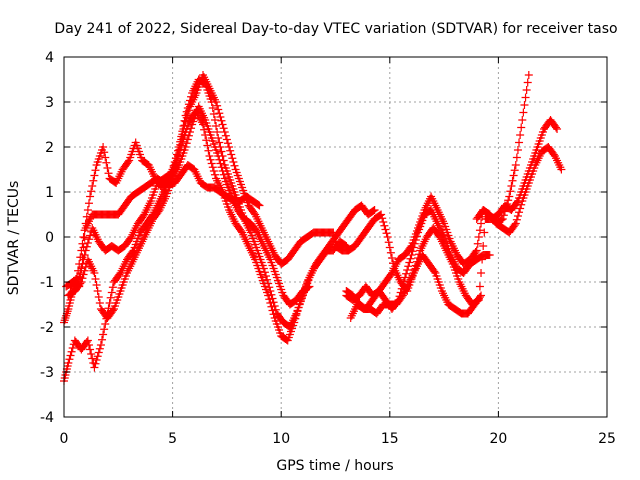 The image size is (640, 480). I want to click on y-tick-label: 2, so click(49, 148).